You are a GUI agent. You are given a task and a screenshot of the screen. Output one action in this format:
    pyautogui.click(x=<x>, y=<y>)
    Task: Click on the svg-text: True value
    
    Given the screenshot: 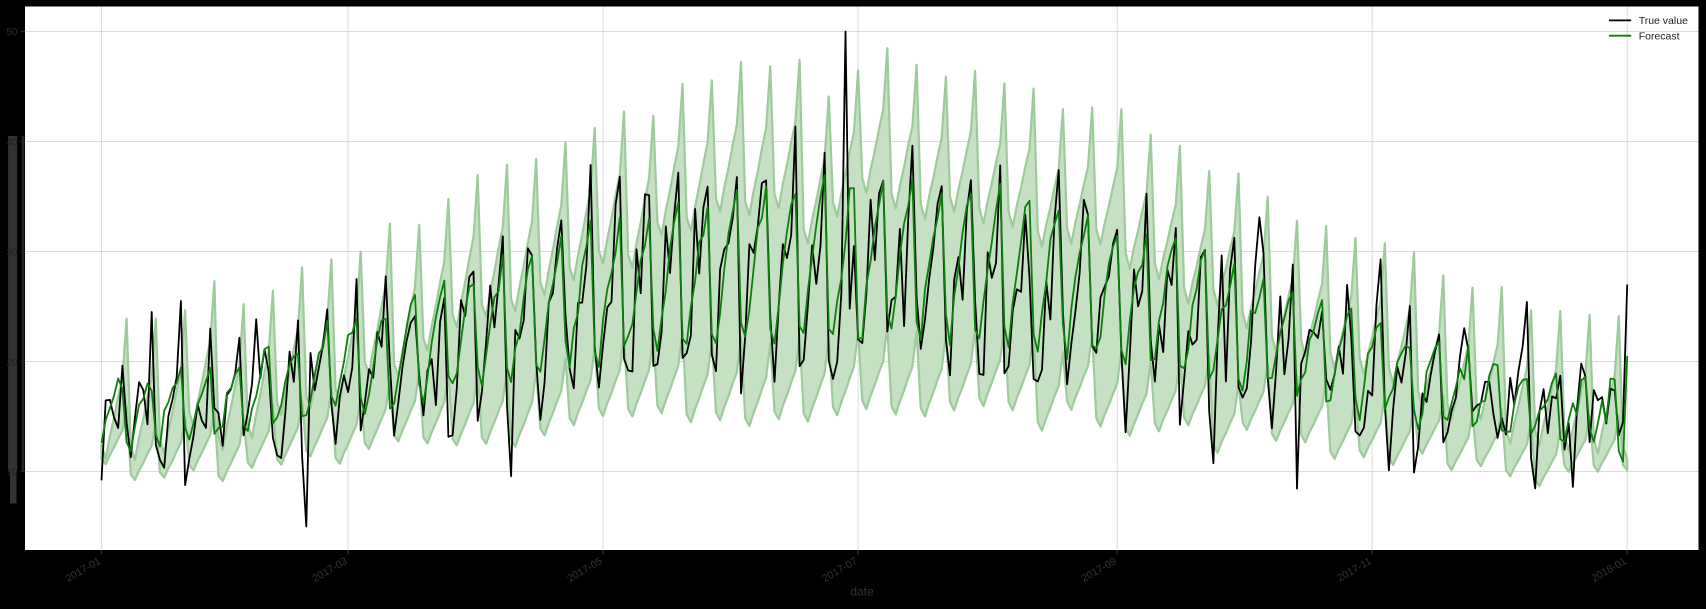 What is the action you would take?
    pyautogui.click(x=1663, y=21)
    